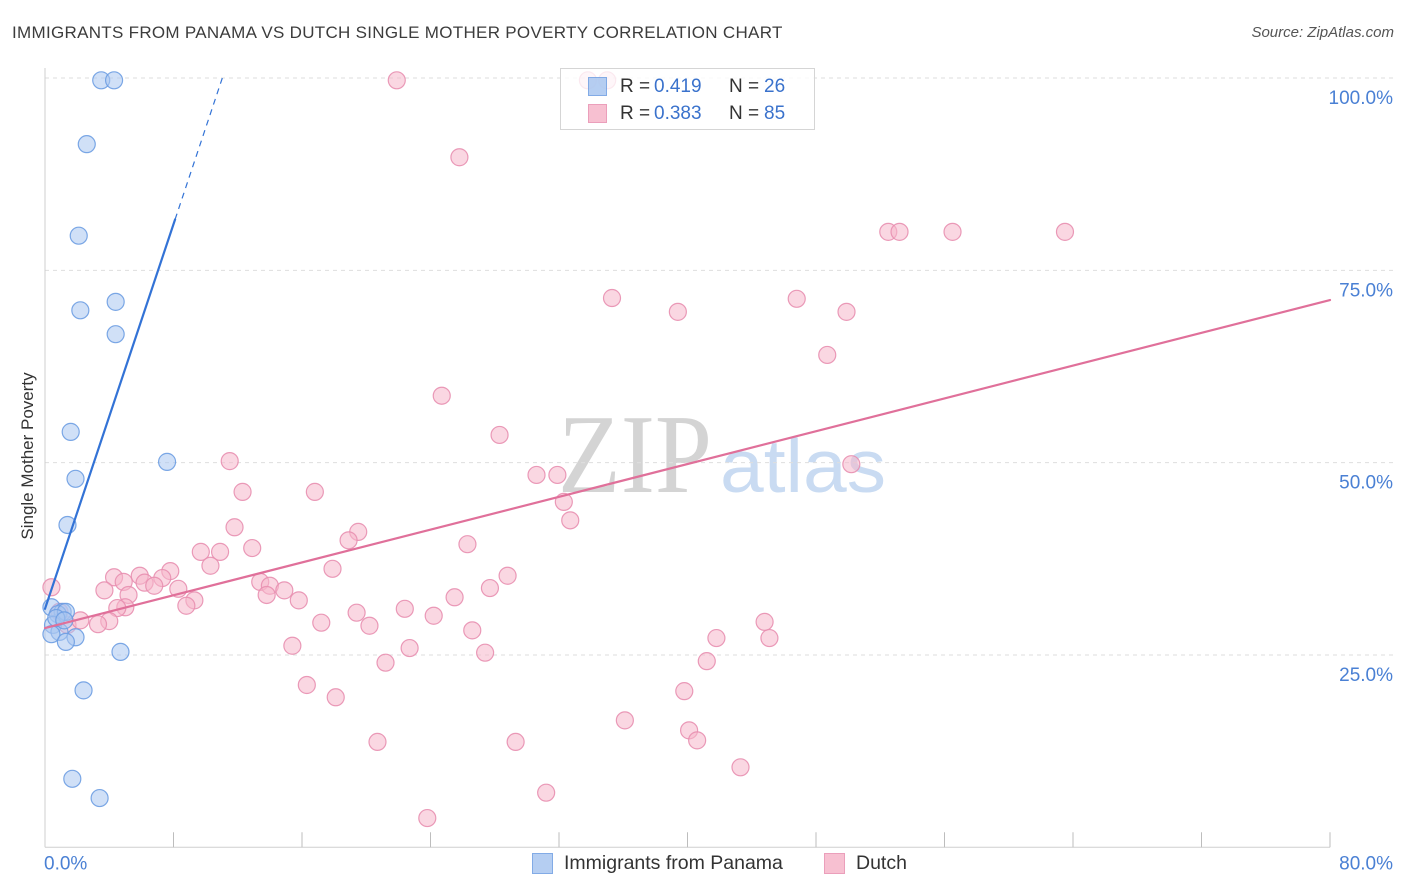  Describe the element at coordinates (635, 86) in the screenshot. I see `legend-r-label: R =` at that location.